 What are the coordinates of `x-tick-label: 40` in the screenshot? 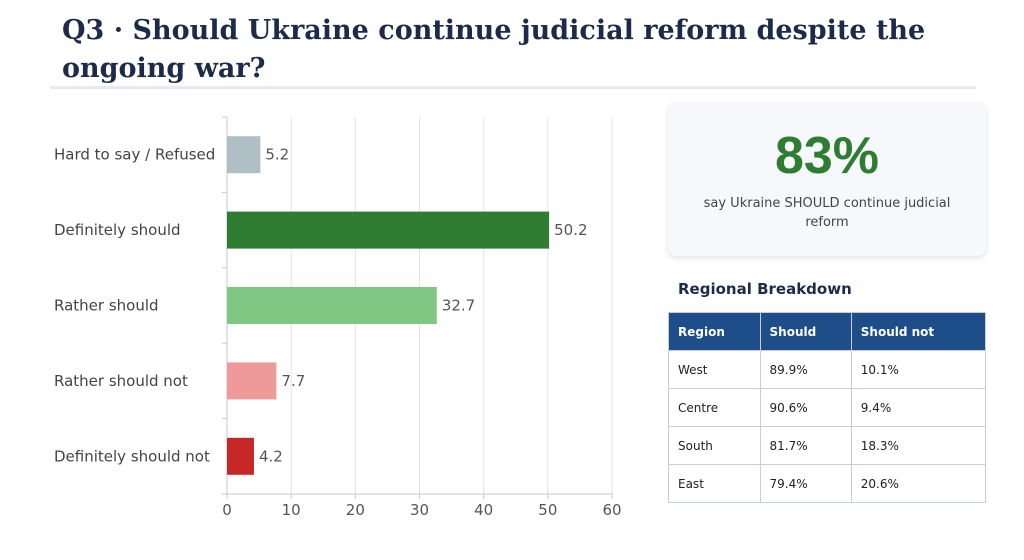 It's located at (483, 510).